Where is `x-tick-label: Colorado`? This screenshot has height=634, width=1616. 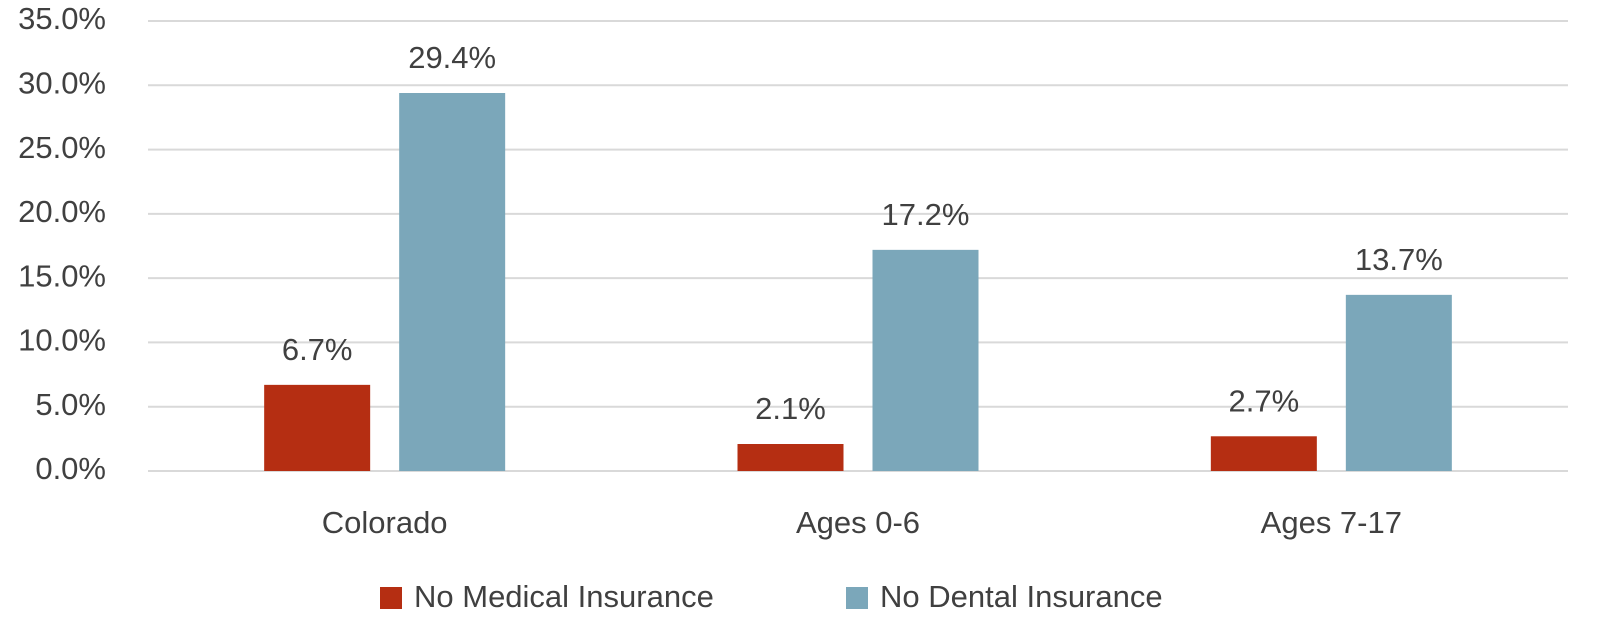 x-tick-label: Colorado is located at coordinates (385, 522).